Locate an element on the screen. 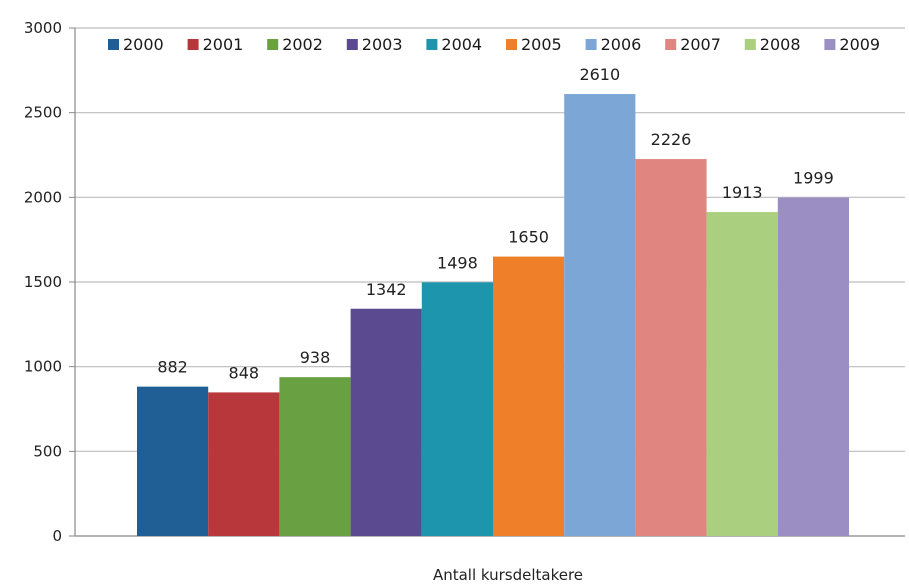 This screenshot has width=909, height=584. legend-swatch-2007 is located at coordinates (671, 44).